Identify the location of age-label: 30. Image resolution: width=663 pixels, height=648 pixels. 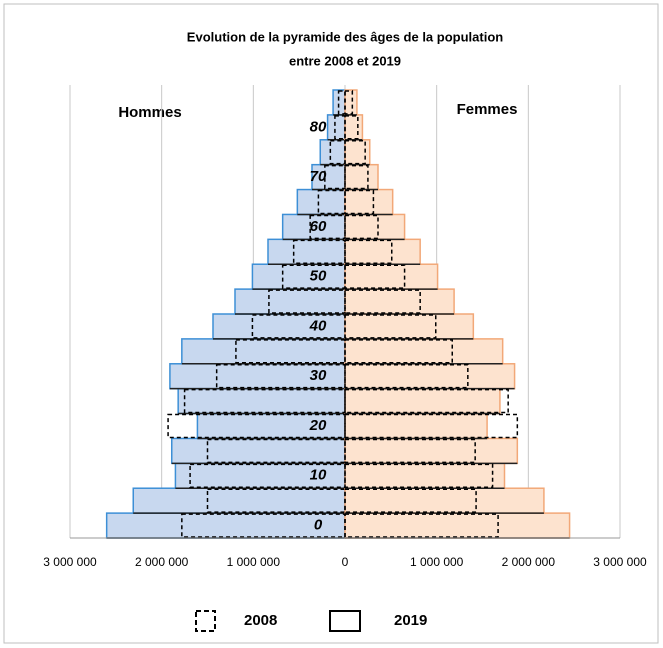
(318, 375).